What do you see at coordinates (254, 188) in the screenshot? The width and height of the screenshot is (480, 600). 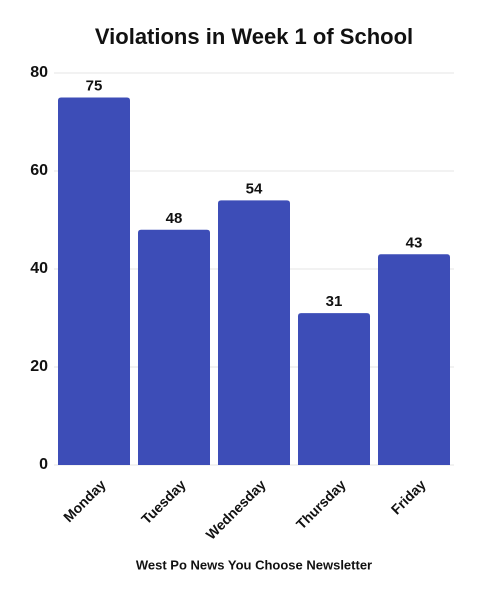 I see `data-label: 54` at bounding box center [254, 188].